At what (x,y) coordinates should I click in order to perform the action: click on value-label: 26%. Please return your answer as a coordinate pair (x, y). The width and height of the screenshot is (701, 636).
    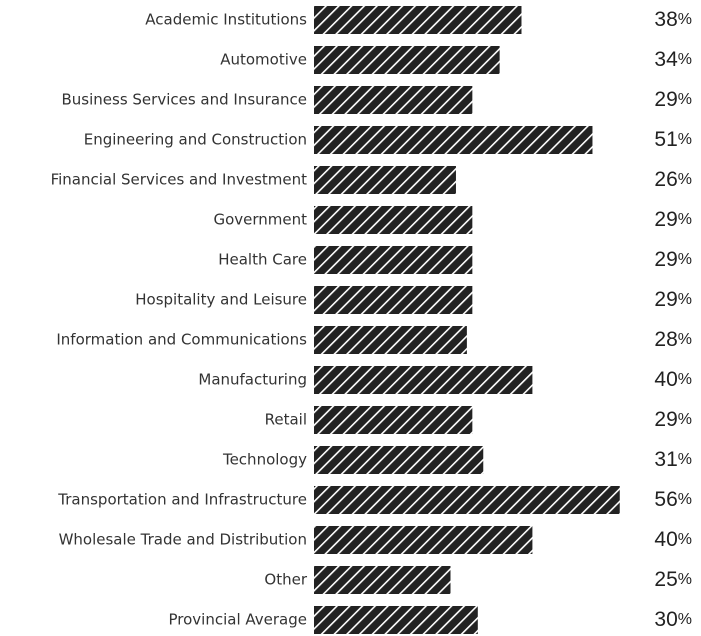
    Looking at the image, I should click on (673, 179).